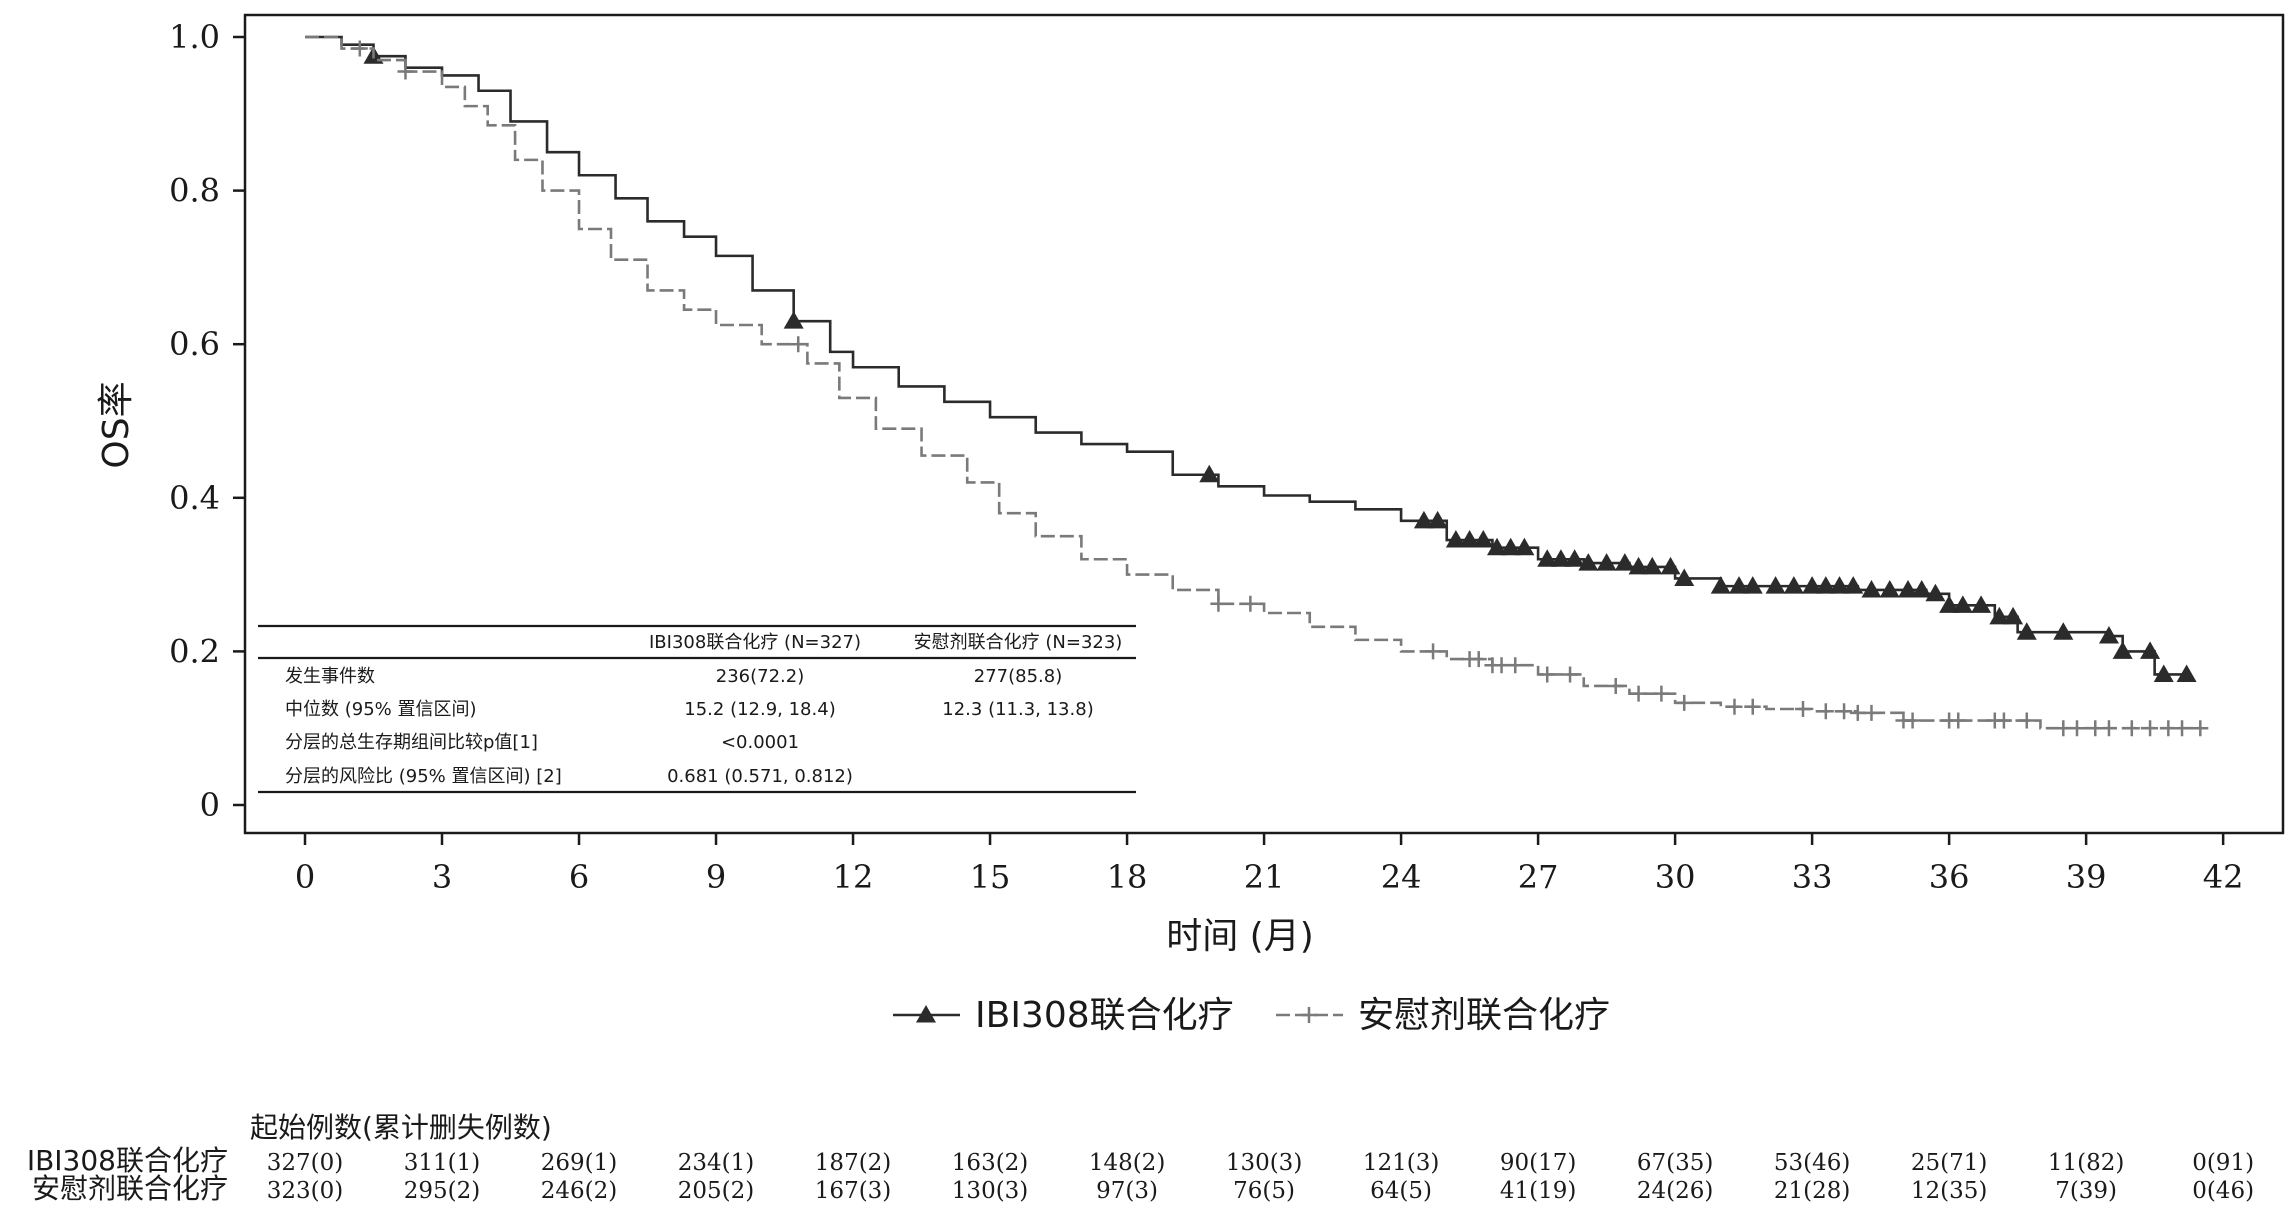  Describe the element at coordinates (1127, 1191) in the screenshot. I see `risk-cell: 97(3)` at that location.